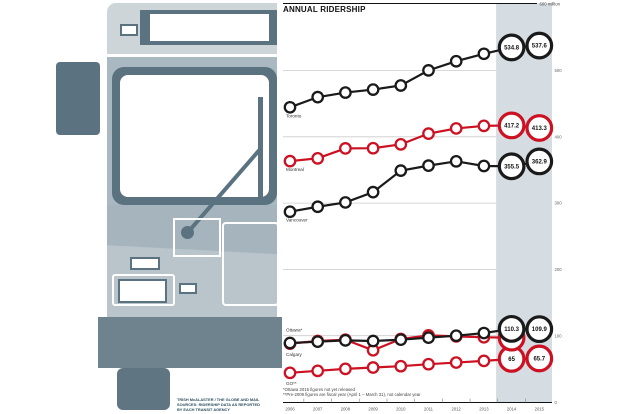 Image resolution: width=620 pixels, height=414 pixels. Describe the element at coordinates (290, 409) in the screenshot. I see `year-label-2006: 2006` at that location.